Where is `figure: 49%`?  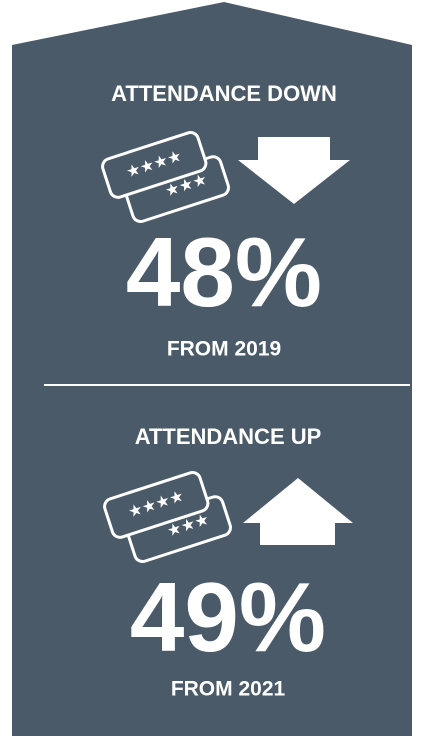
figure: 49% is located at coordinates (228, 617).